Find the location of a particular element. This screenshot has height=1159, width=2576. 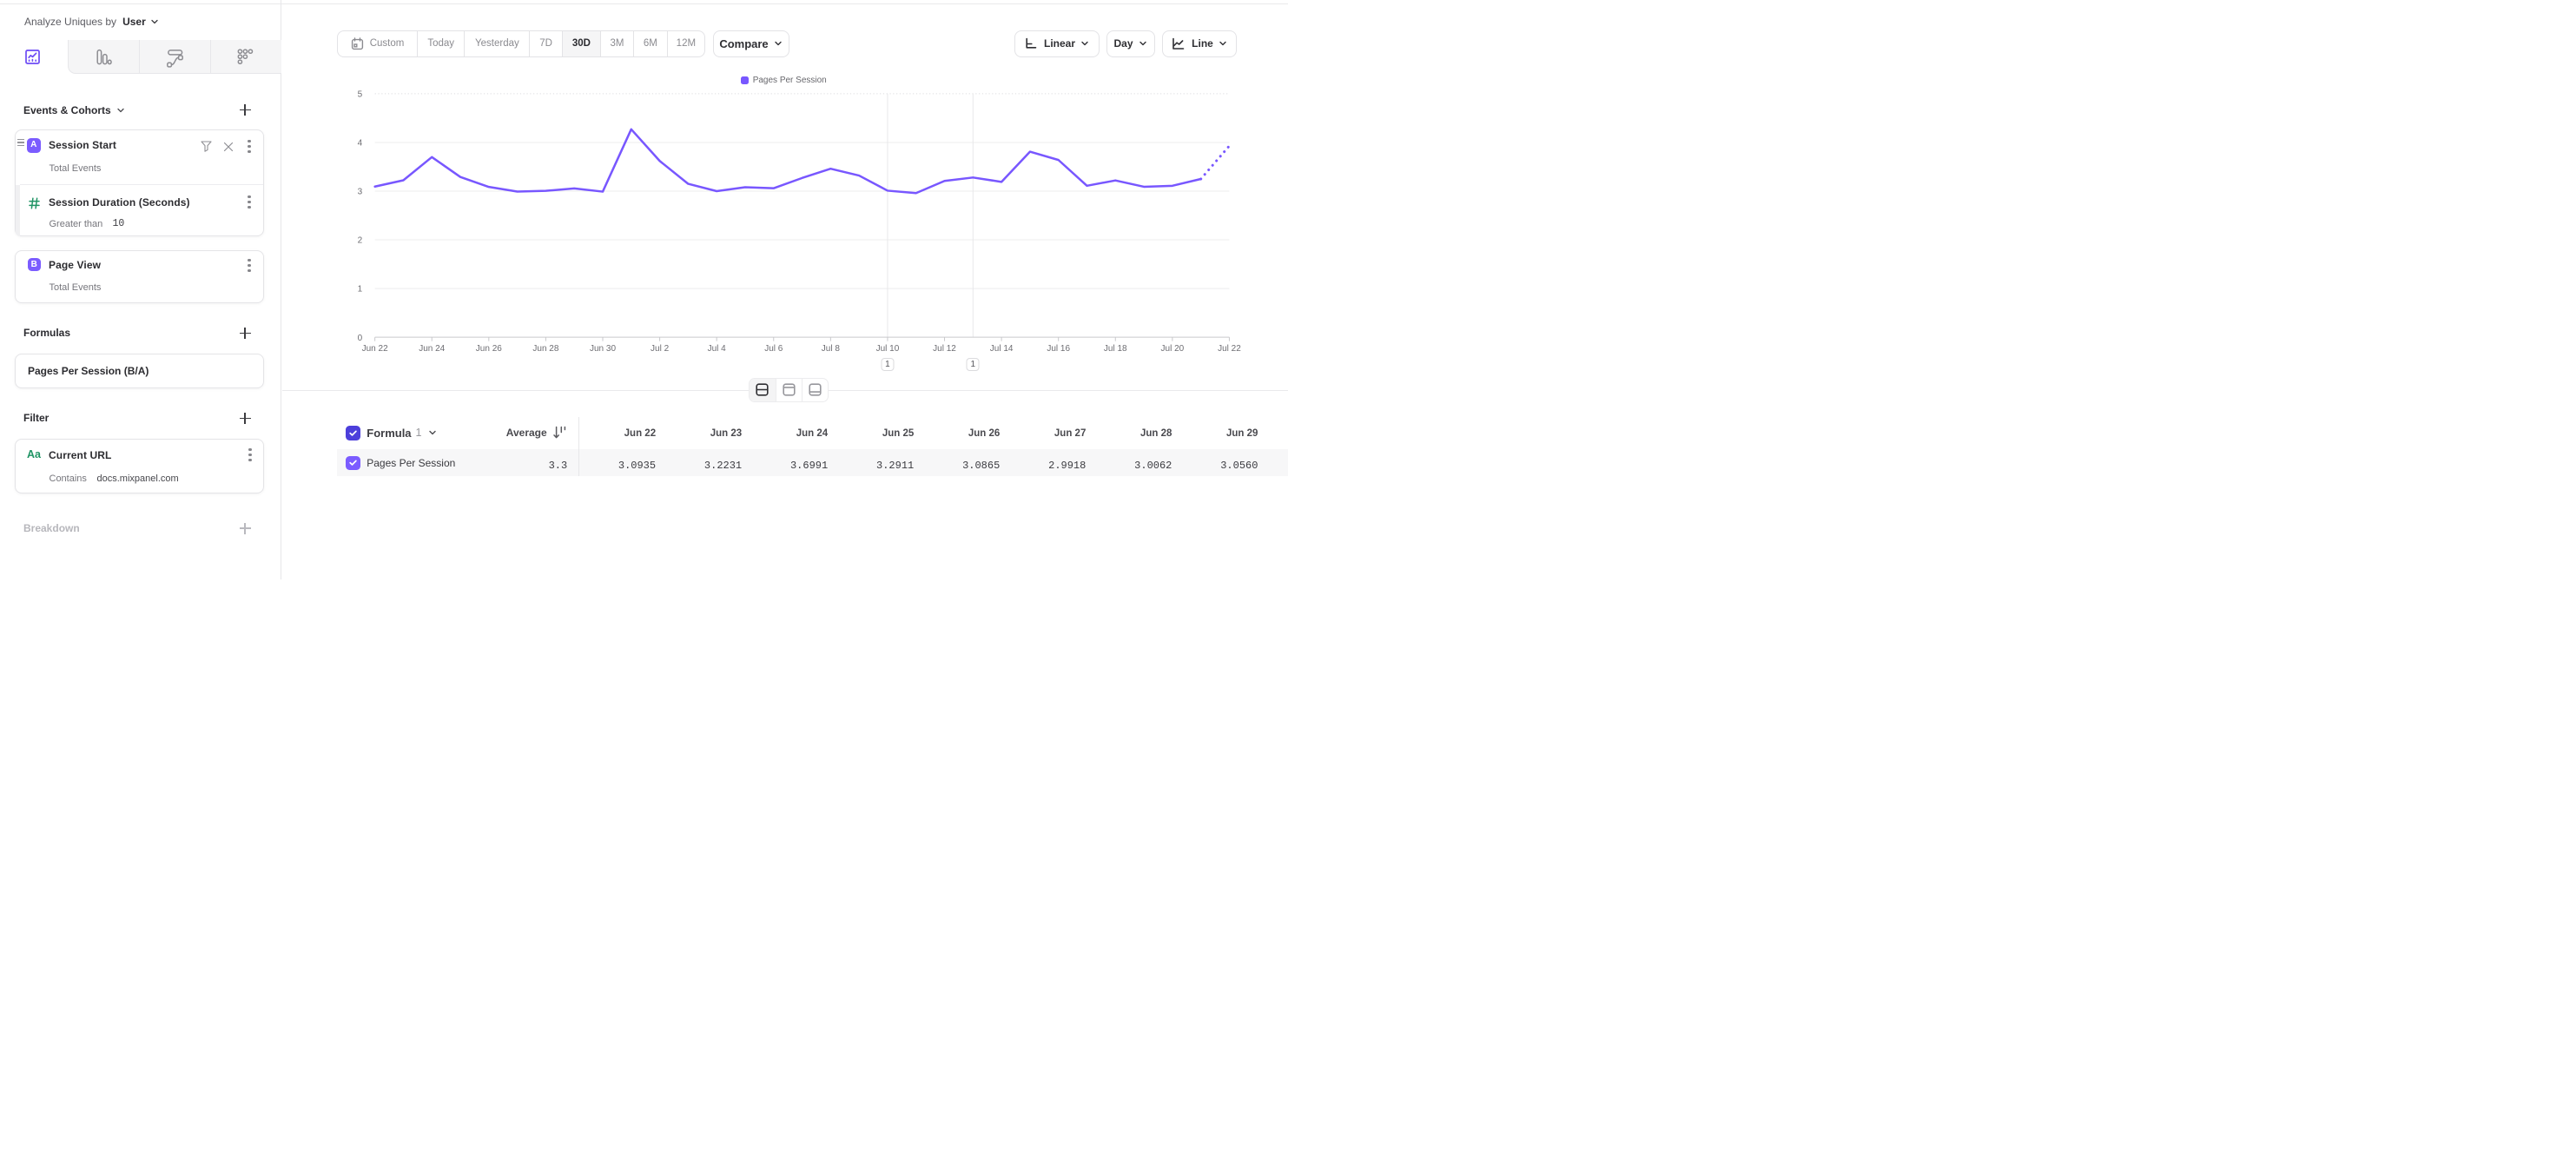

svg-text: Jun 28 is located at coordinates (545, 349).